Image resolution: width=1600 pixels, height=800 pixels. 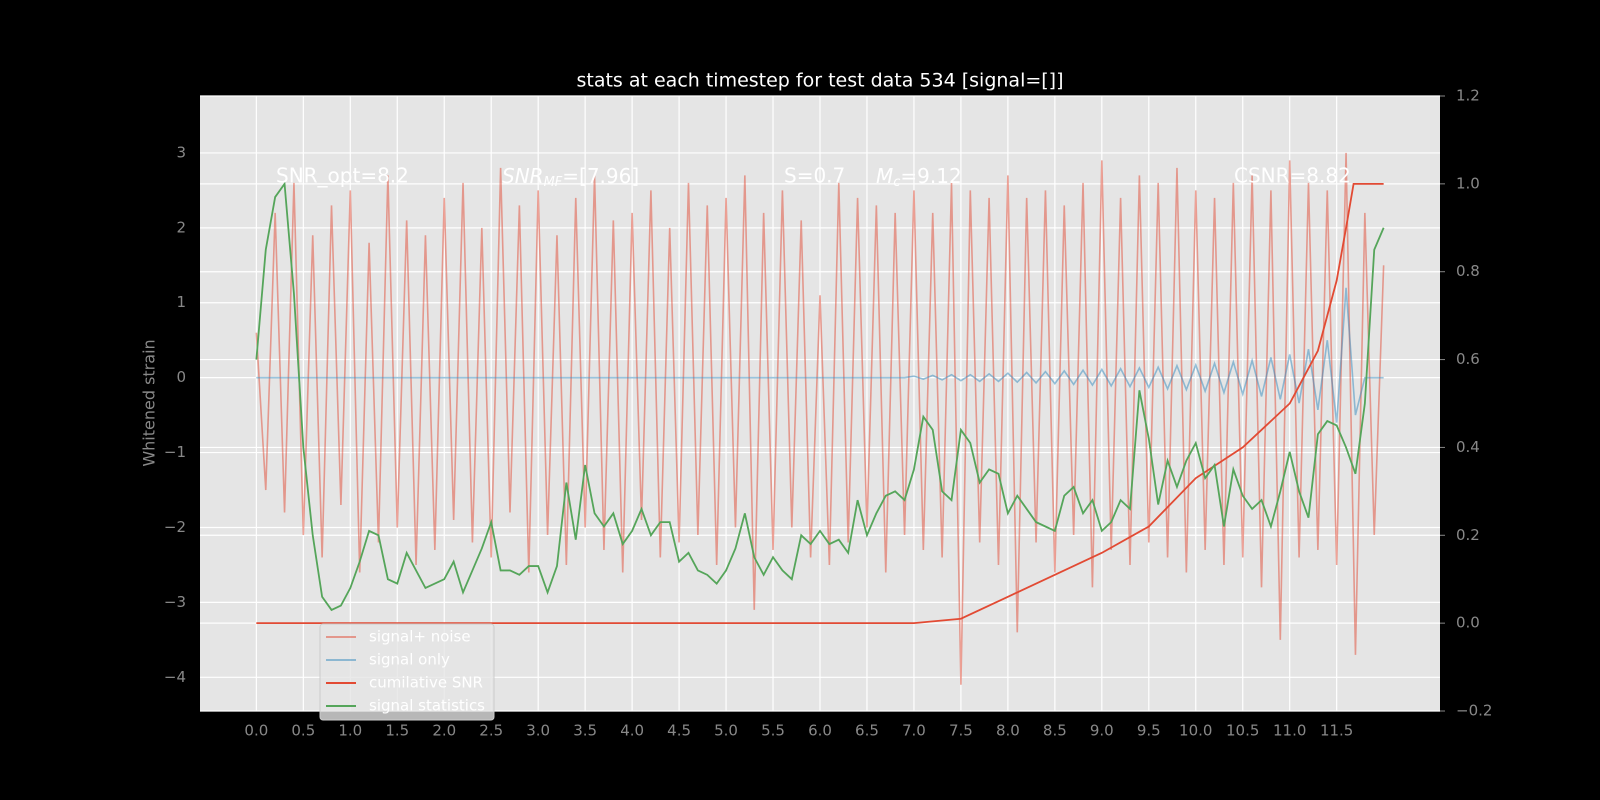 What do you see at coordinates (600, 176) in the screenshot?
I see `annotation-part: =[7.96]` at bounding box center [600, 176].